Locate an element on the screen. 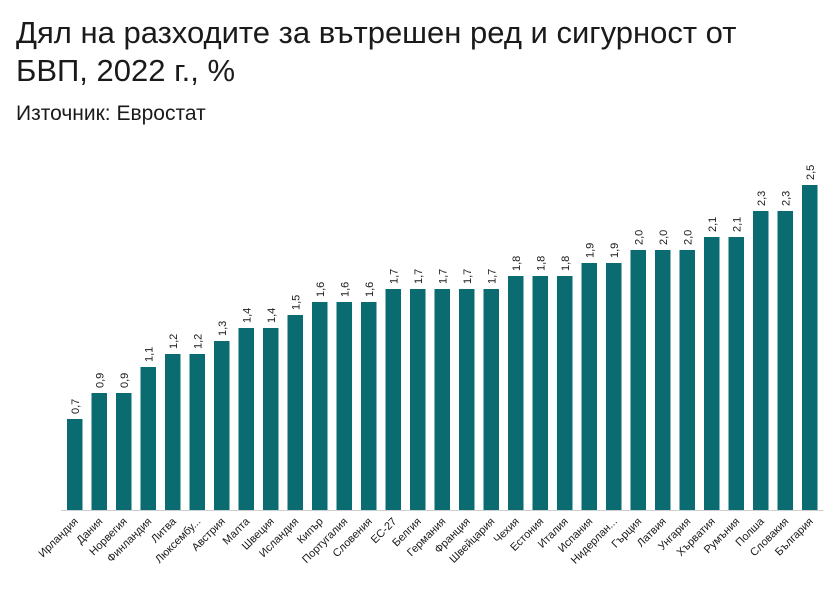 The height and width of the screenshot is (594, 832). value-label: 1,5 is located at coordinates (296, 302).